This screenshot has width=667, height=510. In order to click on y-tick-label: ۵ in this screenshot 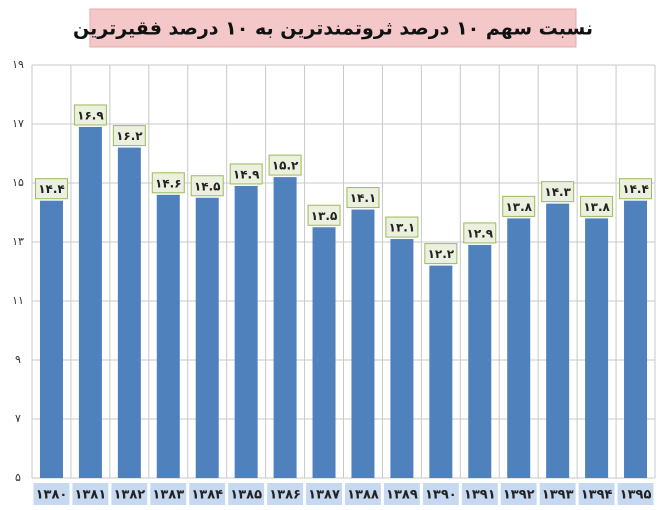, I will do `click(18, 477)`.